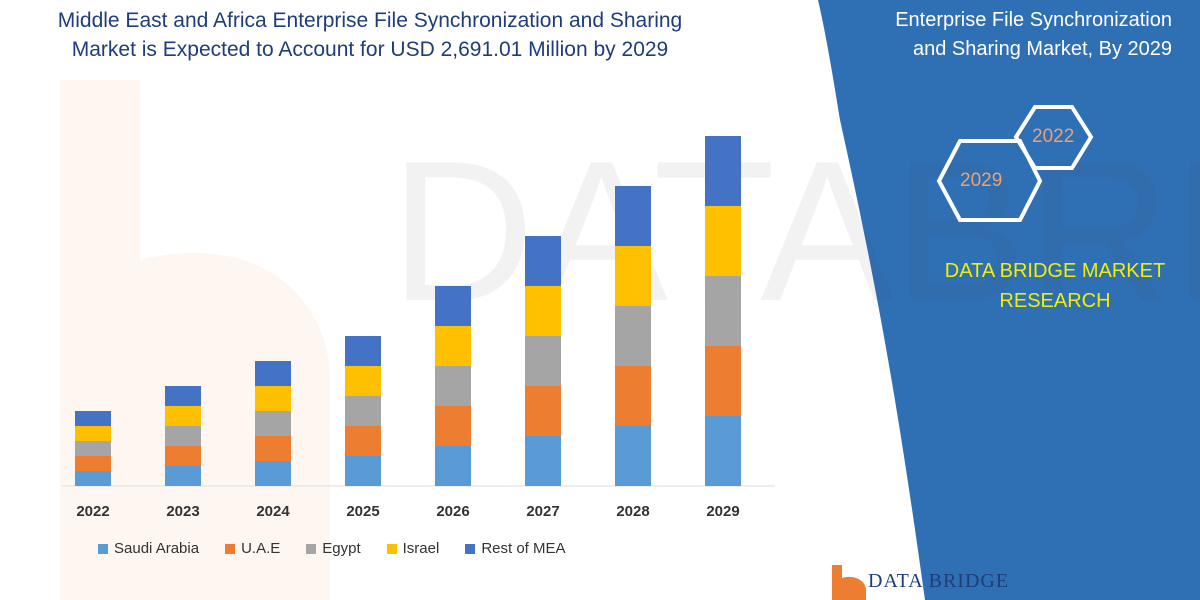 The height and width of the screenshot is (600, 1200). I want to click on bar-segment-u-a-e-2022, so click(93, 463).